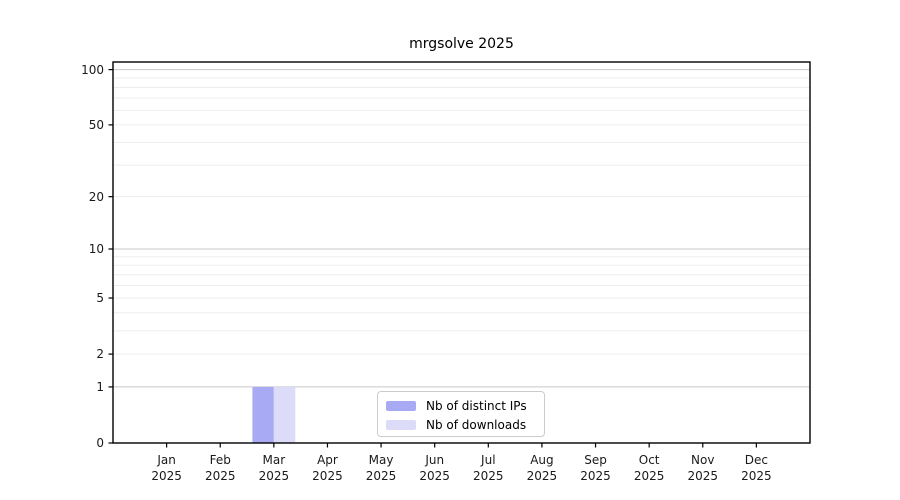 Image resolution: width=900 pixels, height=500 pixels. I want to click on x-tick-label: Apr 2025, so click(327, 468).